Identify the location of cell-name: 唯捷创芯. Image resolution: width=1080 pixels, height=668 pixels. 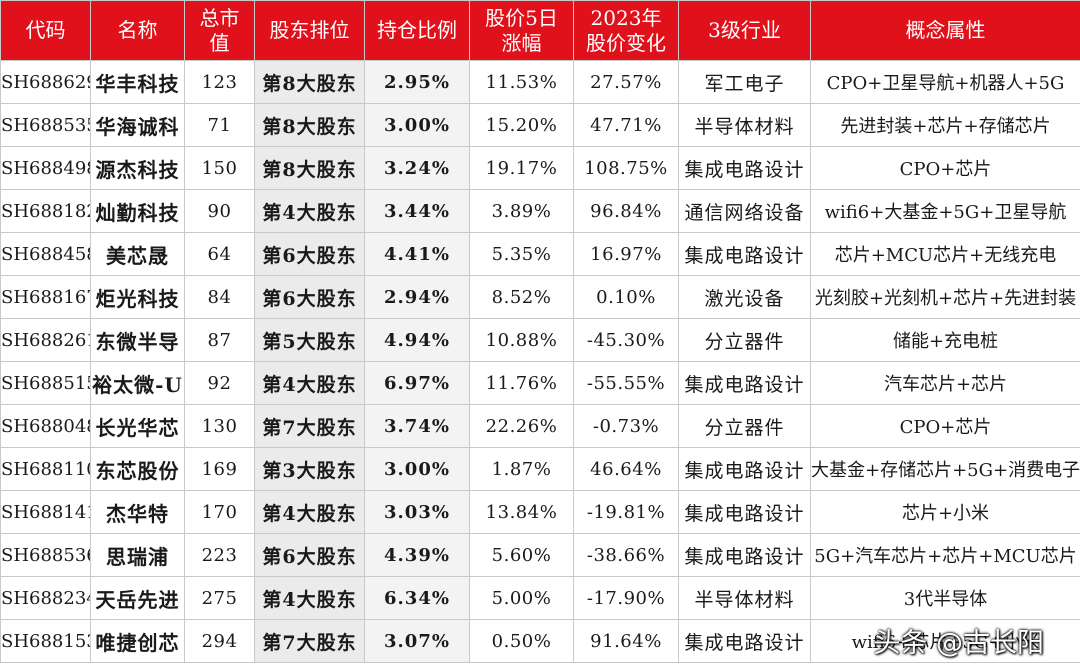
(137, 641).